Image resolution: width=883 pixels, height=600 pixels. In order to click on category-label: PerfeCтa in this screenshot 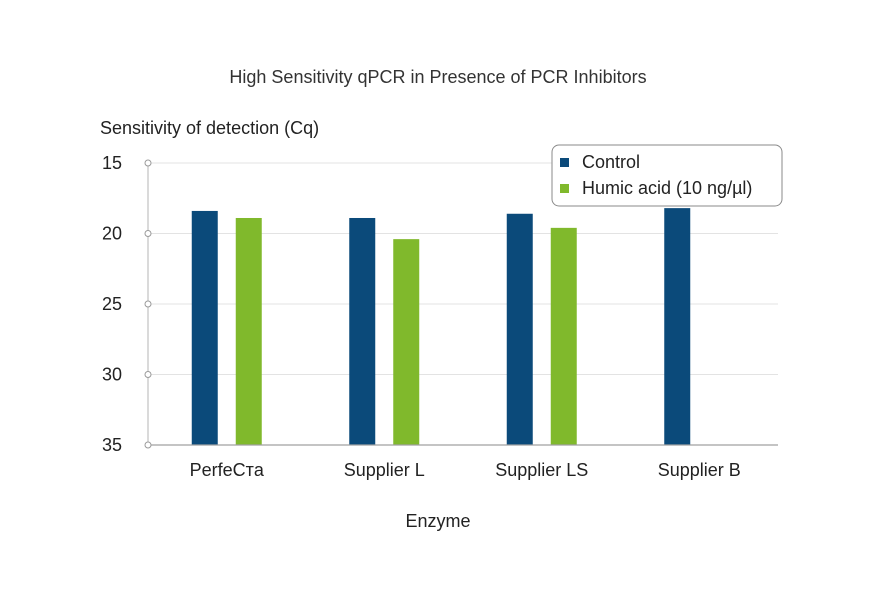, I will do `click(227, 470)`.